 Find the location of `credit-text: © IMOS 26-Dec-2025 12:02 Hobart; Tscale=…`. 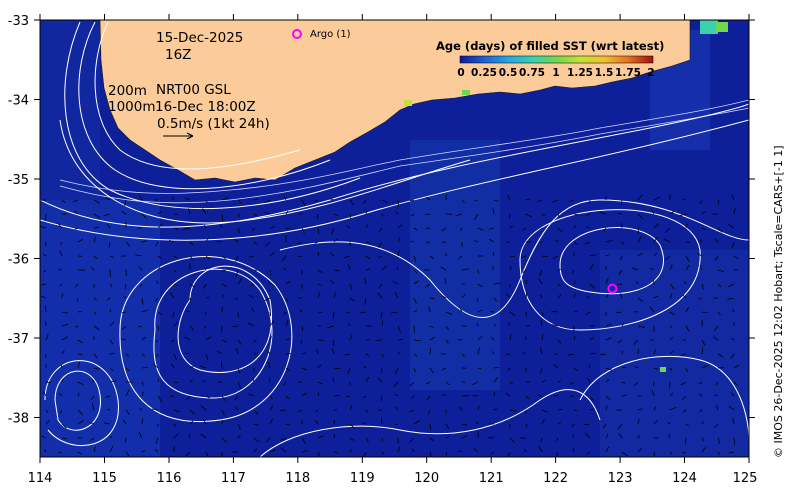

credit-text: © IMOS 26-Dec-2025 12:02 Hobart; Tscale=… is located at coordinates (778, 301).